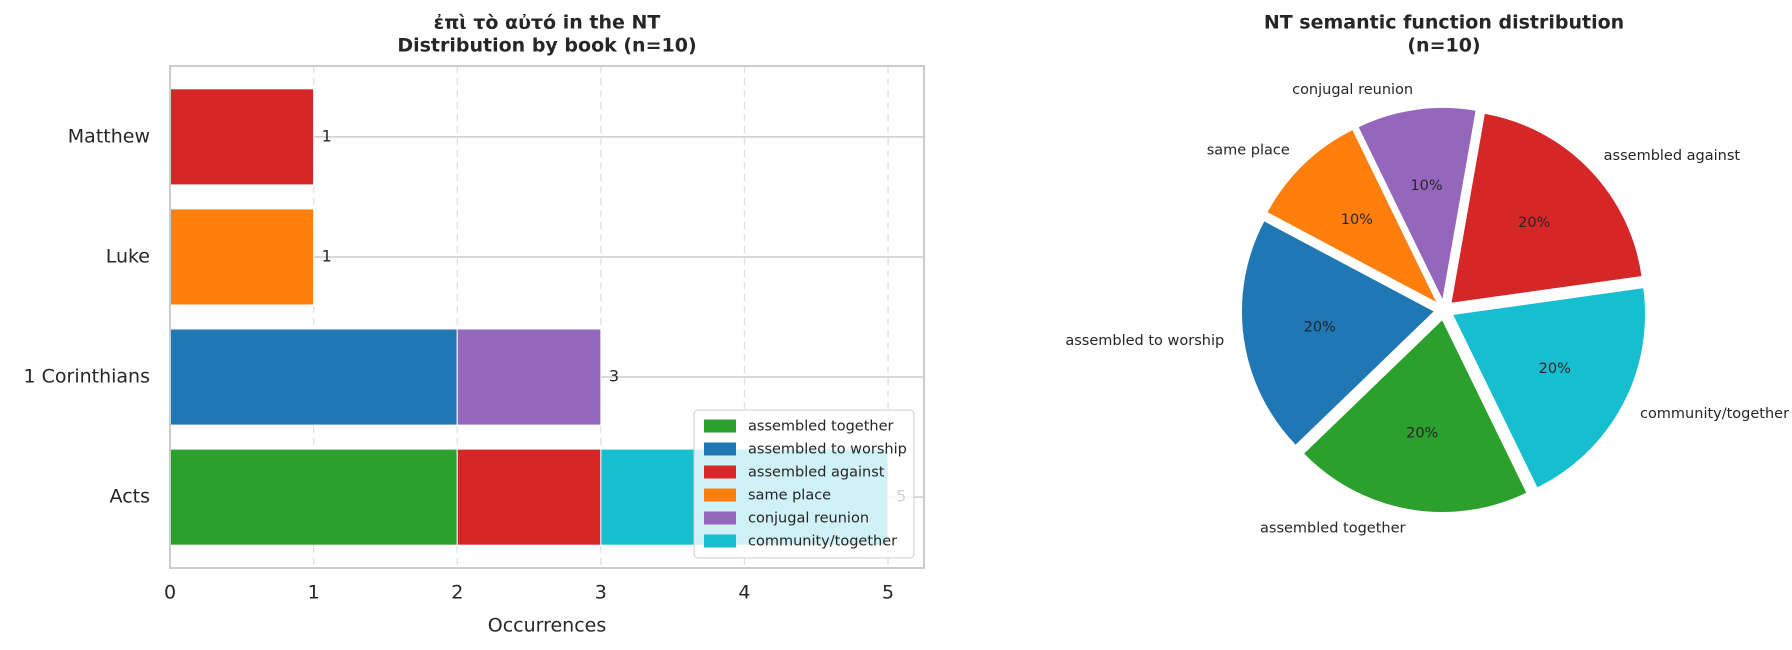 This screenshot has width=1792, height=650. What do you see at coordinates (1352, 90) in the screenshot?
I see `pie-label: conjugal reunion` at bounding box center [1352, 90].